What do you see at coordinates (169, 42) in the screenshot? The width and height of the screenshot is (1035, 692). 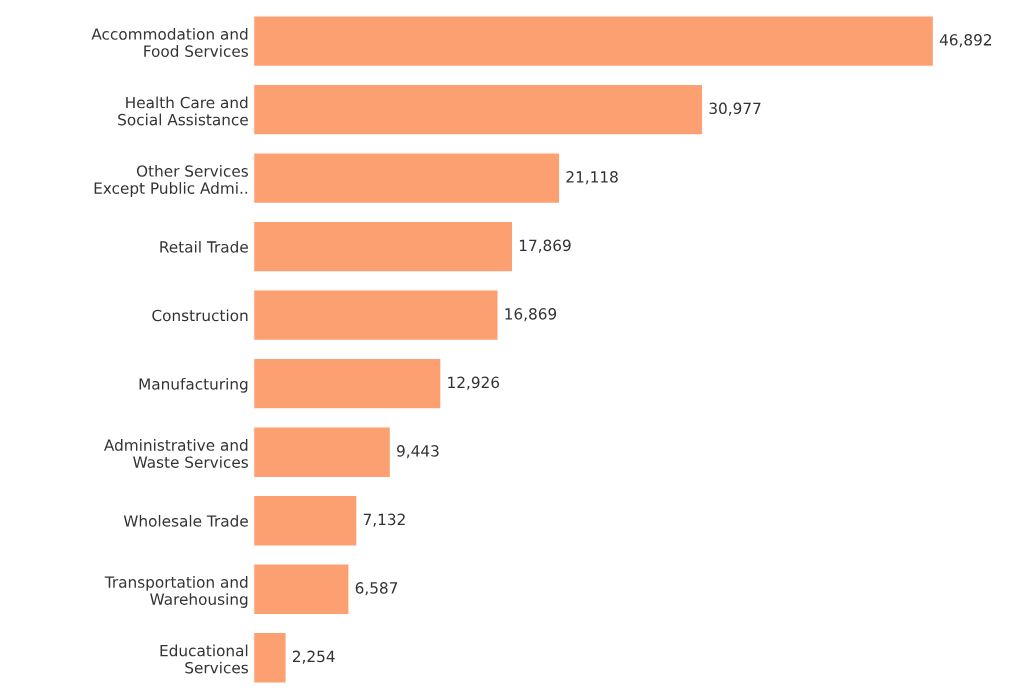 I see `y-tick-label: Accommodation and Food Services` at bounding box center [169, 42].